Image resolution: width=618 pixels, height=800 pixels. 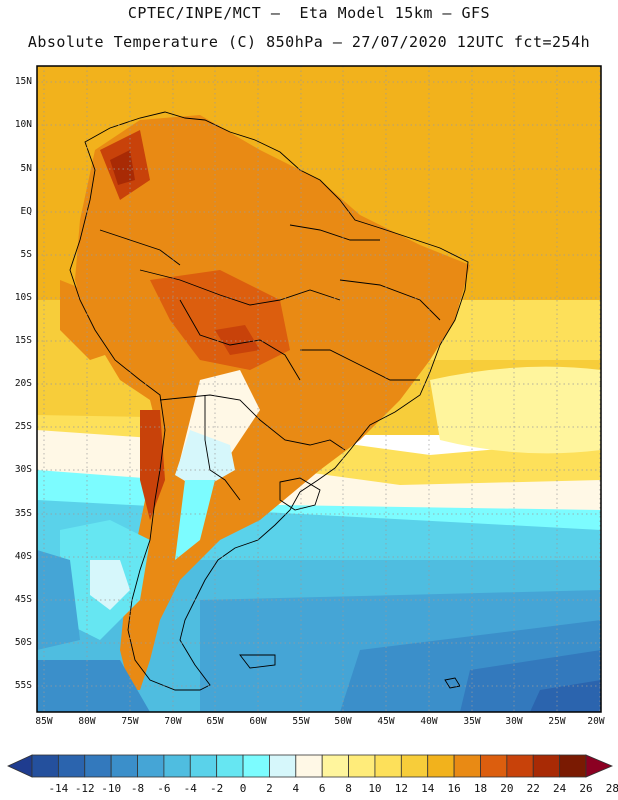 What do you see at coordinates (557, 721) in the screenshot?
I see `lon-label: 25W` at bounding box center [557, 721].